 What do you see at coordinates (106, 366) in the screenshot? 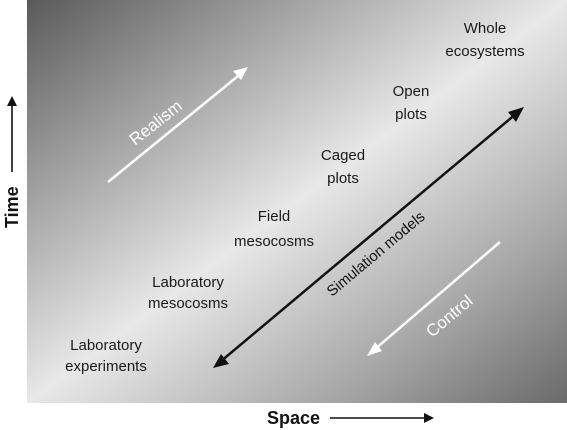
I see `stage-line-2: experiments` at bounding box center [106, 366].